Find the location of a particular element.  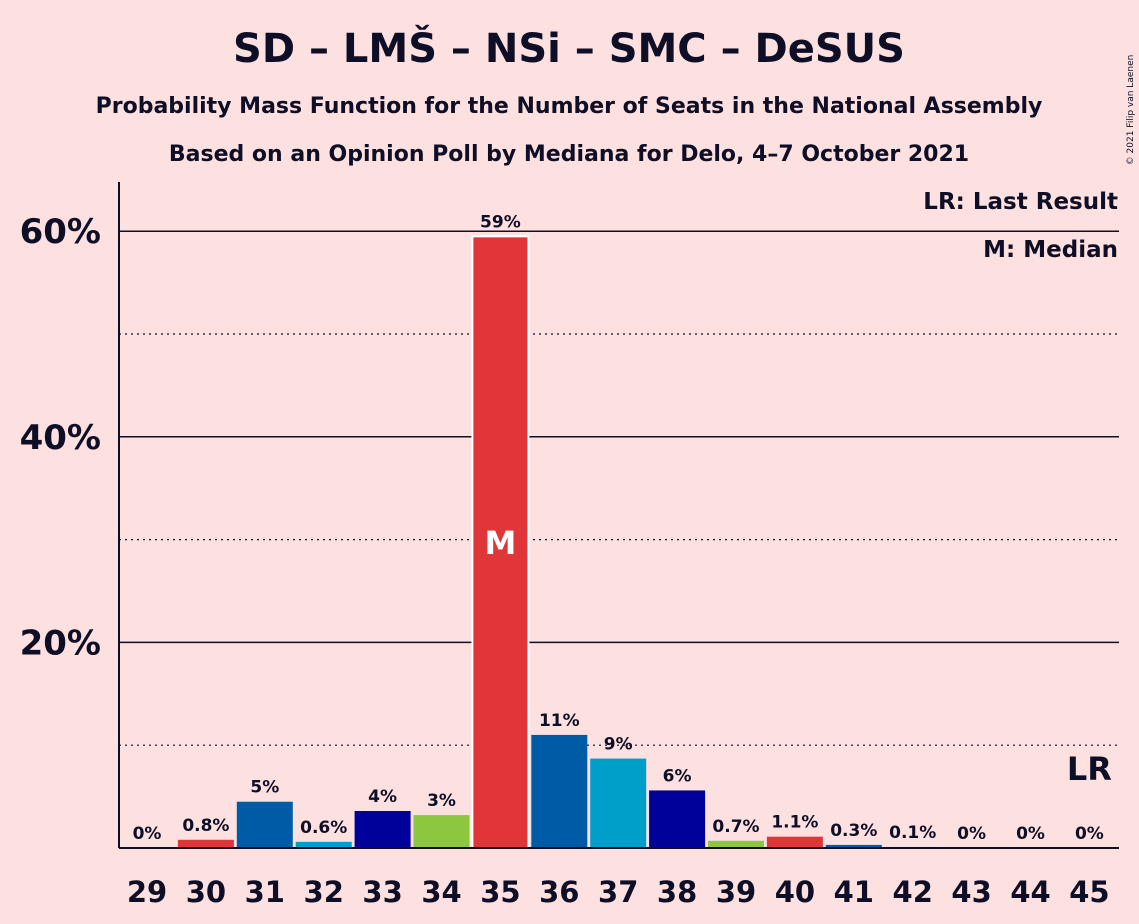

data-label-42: 0.1% is located at coordinates (912, 833).